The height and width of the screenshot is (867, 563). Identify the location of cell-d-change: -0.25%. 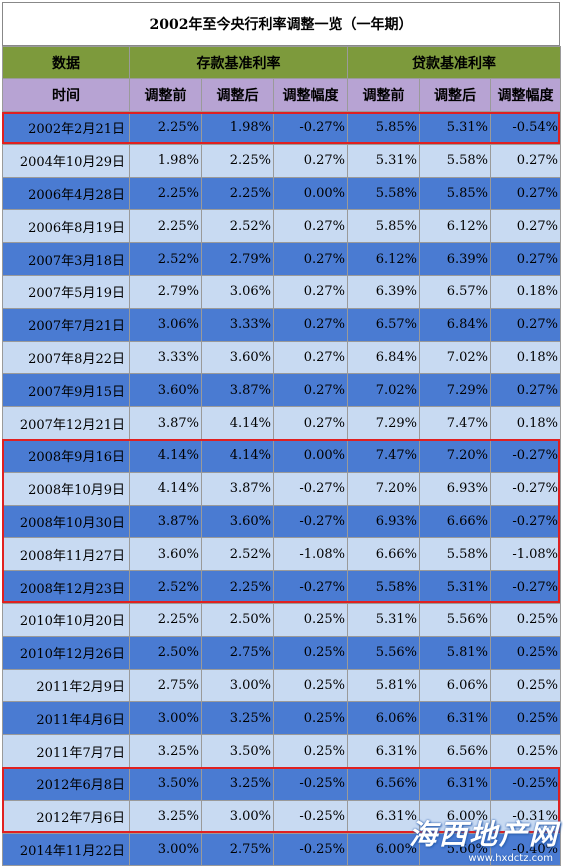
(310, 849).